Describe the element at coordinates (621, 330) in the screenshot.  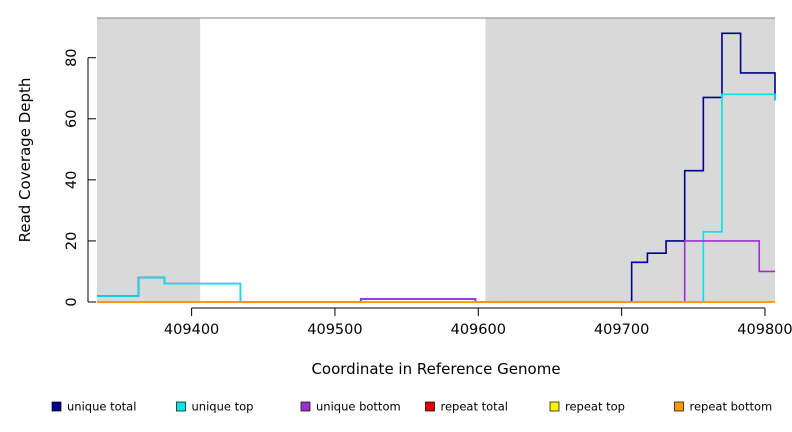
I see `x-tick-label: 409700` at that location.